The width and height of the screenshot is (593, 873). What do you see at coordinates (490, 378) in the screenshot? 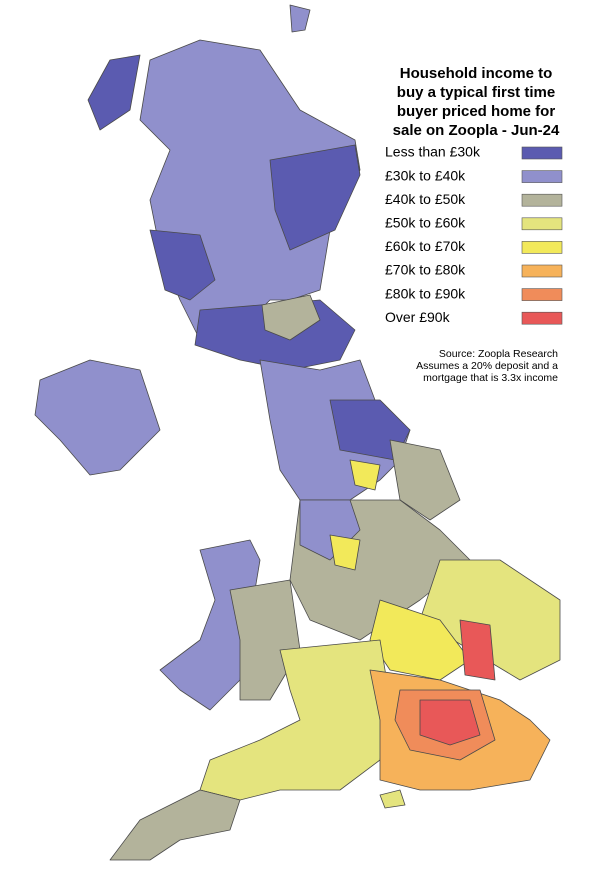
I see `source-line: mortgage that is 3.3x income` at bounding box center [490, 378].